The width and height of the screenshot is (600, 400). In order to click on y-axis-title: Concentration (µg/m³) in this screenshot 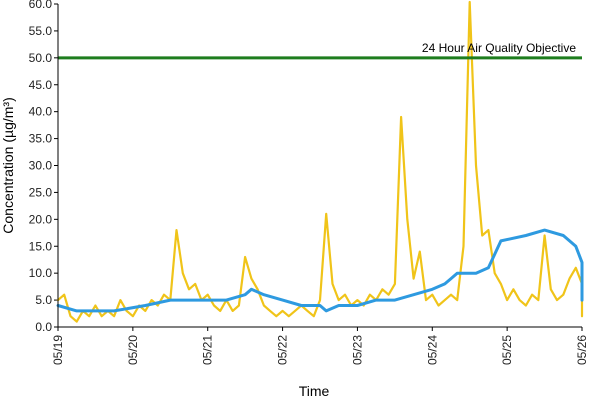, I will do `click(8, 165)`.